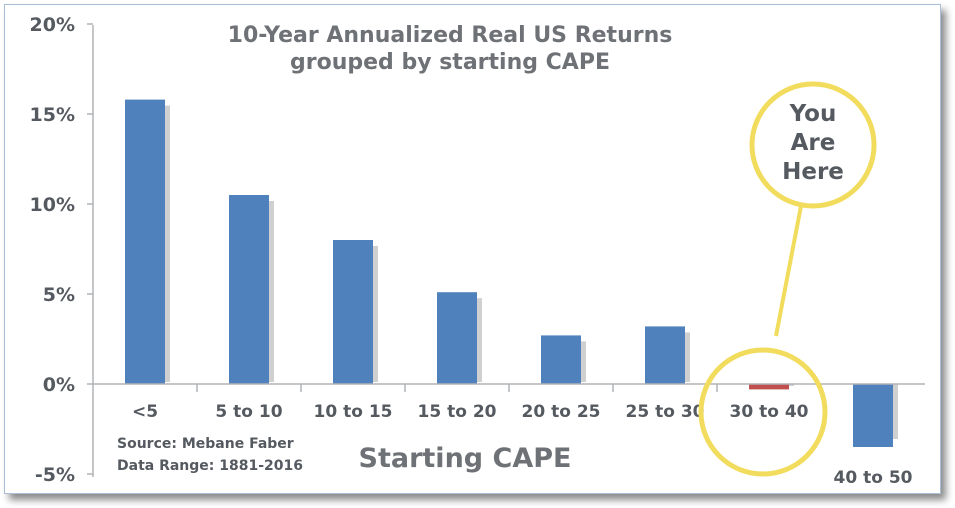 This screenshot has width=955, height=508. What do you see at coordinates (205, 444) in the screenshot?
I see `source-line-1: Source: Mebane Faber` at bounding box center [205, 444].